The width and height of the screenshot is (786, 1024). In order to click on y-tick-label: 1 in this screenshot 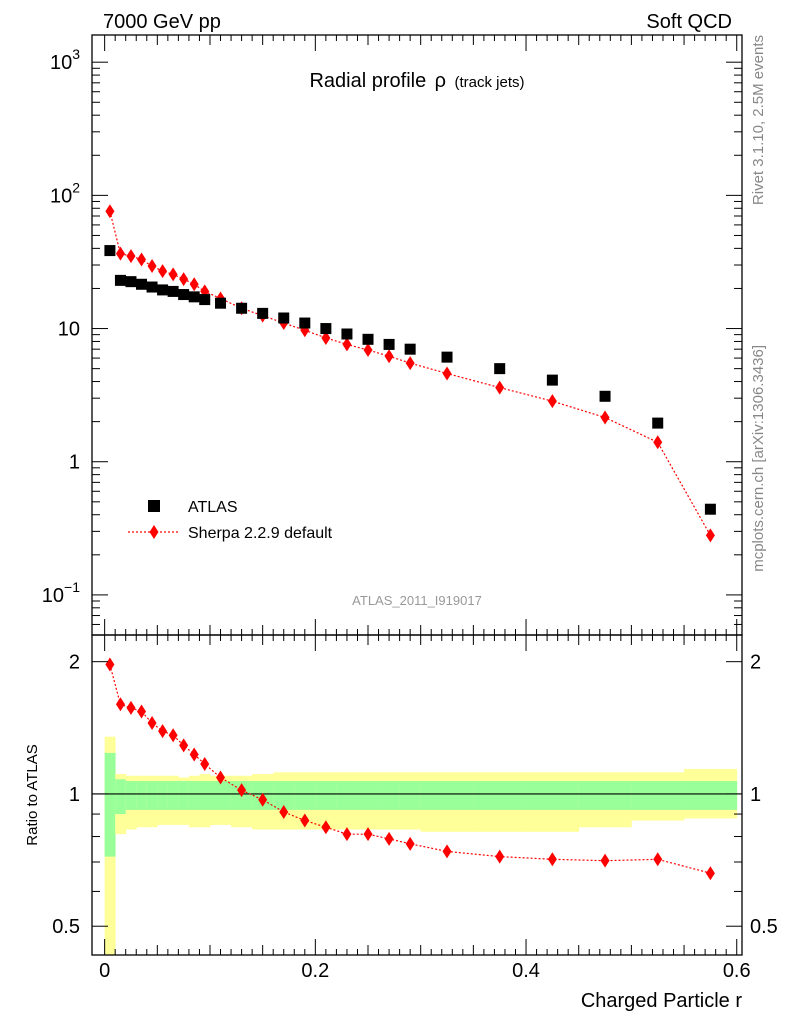, I will do `click(74, 463)`.